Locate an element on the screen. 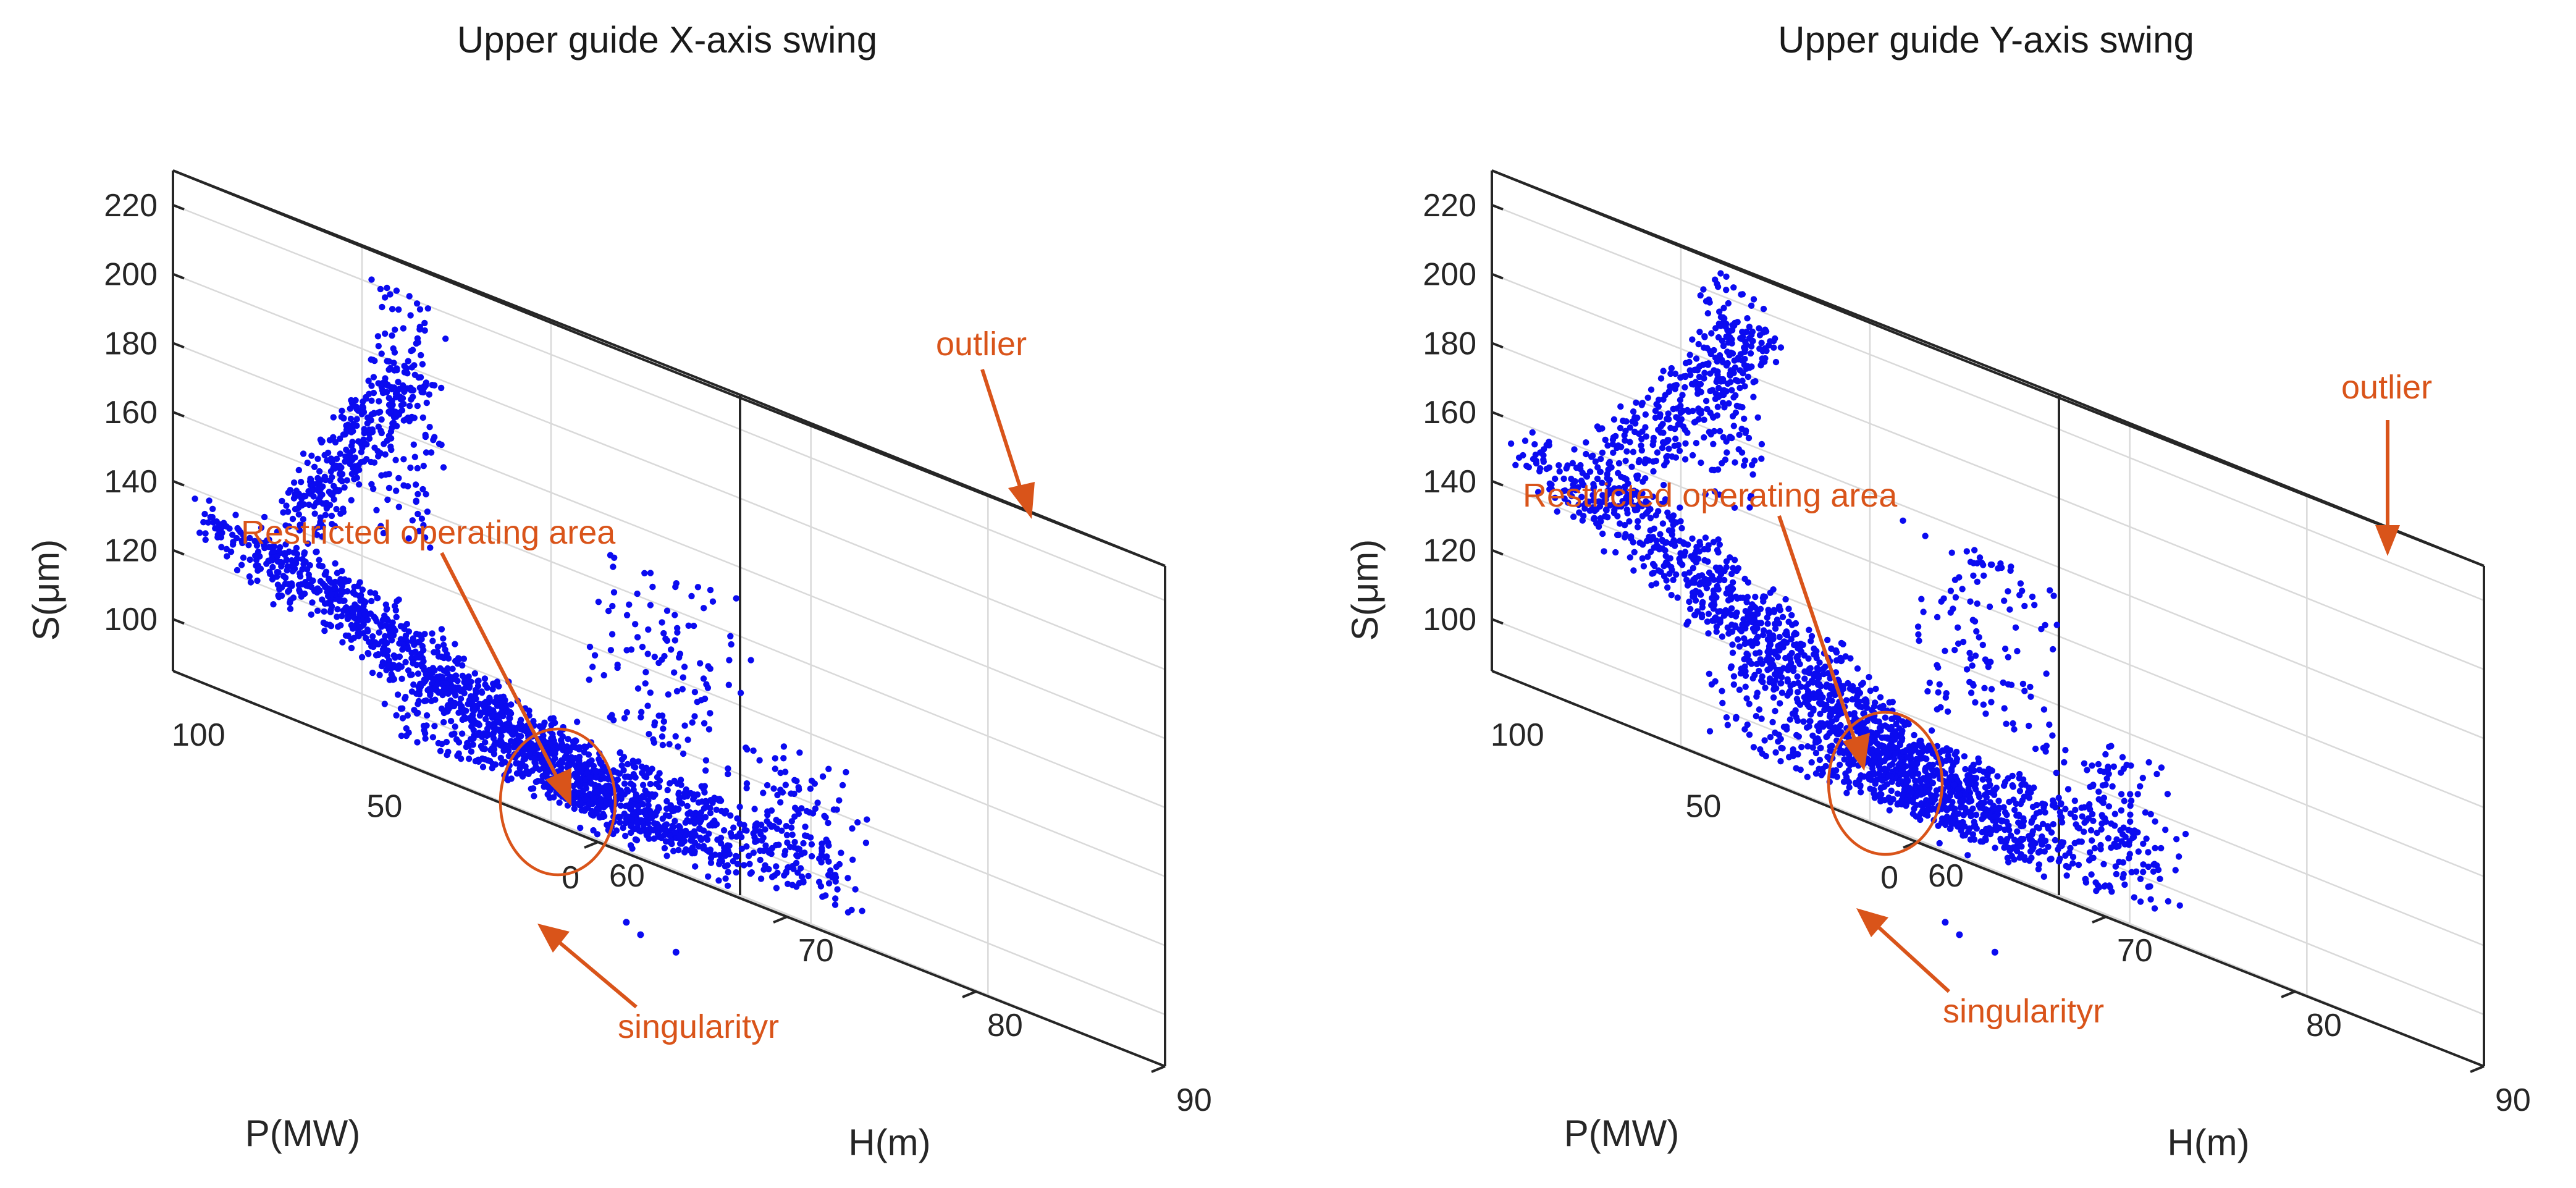 This screenshot has height=1188, width=2576. z-tick-label: 140 is located at coordinates (131, 482).